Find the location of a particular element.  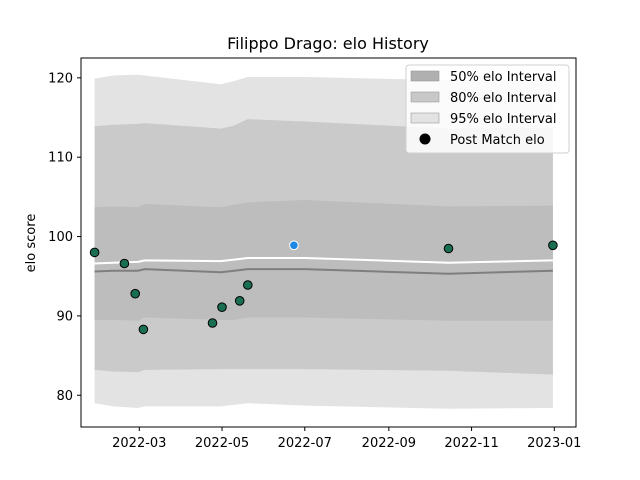

chart-title: Filippo Drago: elo History is located at coordinates (328, 43).